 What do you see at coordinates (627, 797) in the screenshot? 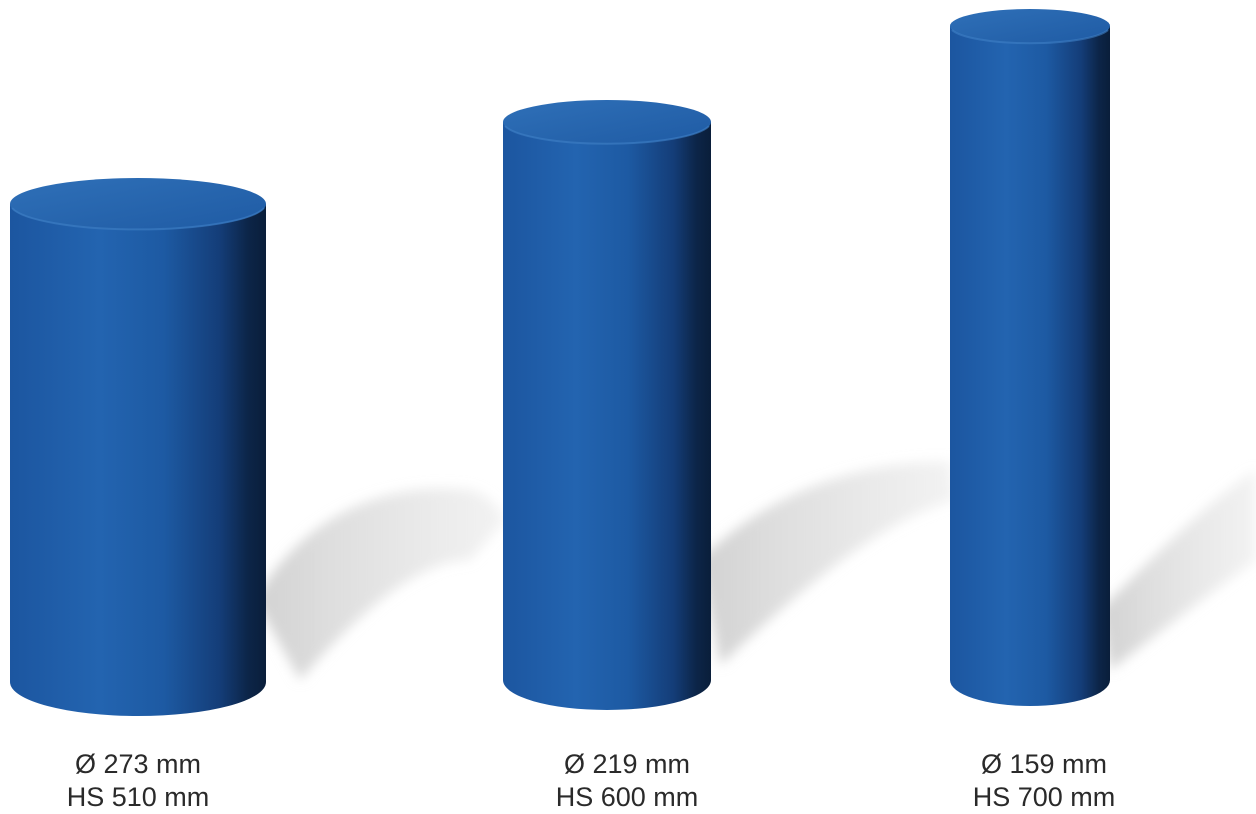
I see `height-label: HS 600 mm` at bounding box center [627, 797].